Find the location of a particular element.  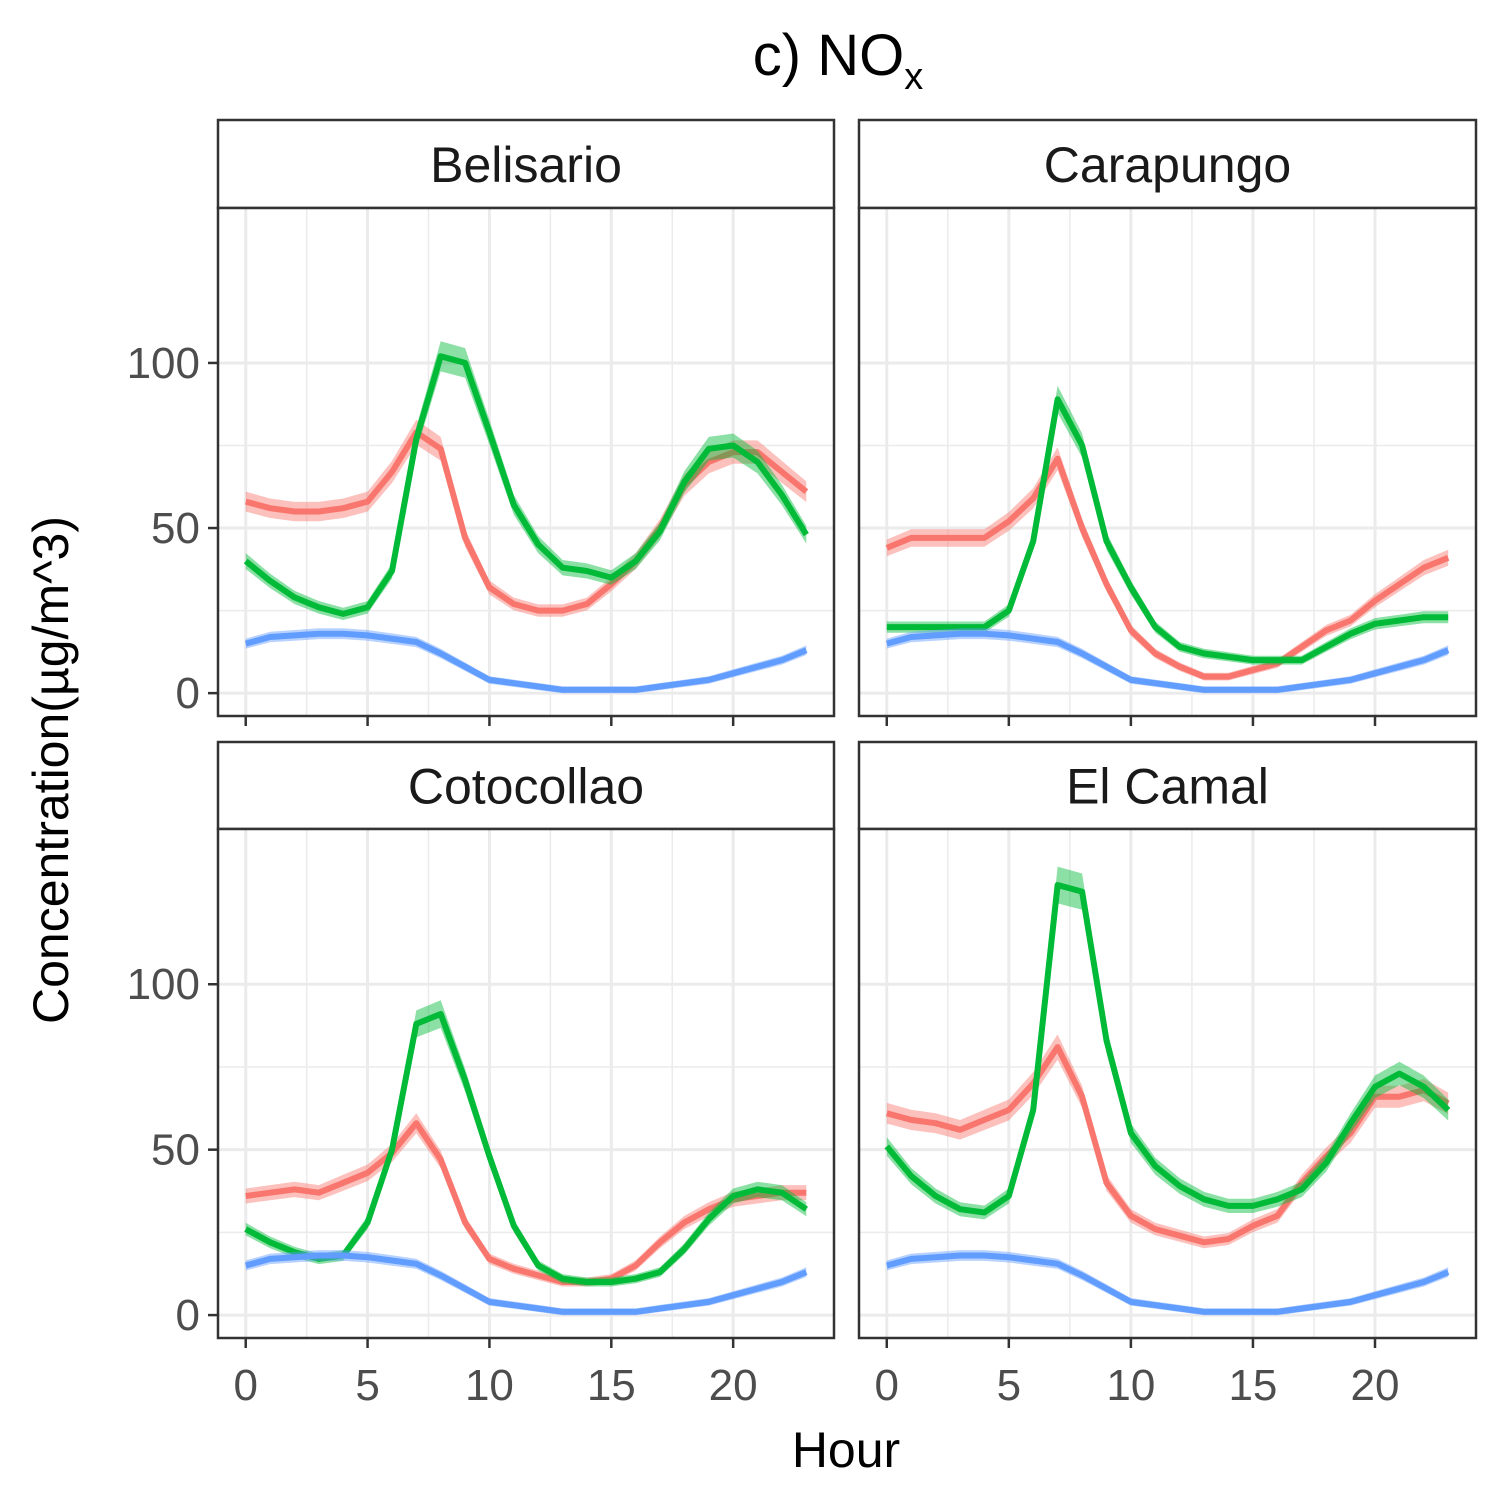

chart-title: c) NOx is located at coordinates (838, 60).